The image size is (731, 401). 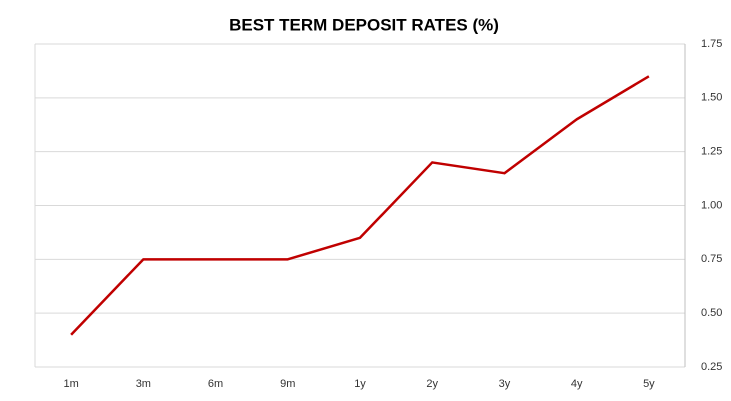 I want to click on y-tick-label: 0.50, so click(x=711, y=313).